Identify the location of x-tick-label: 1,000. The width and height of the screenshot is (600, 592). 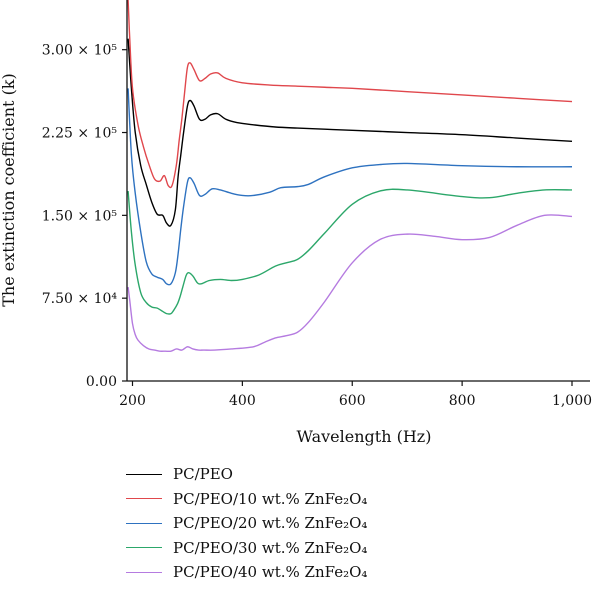
(572, 401).